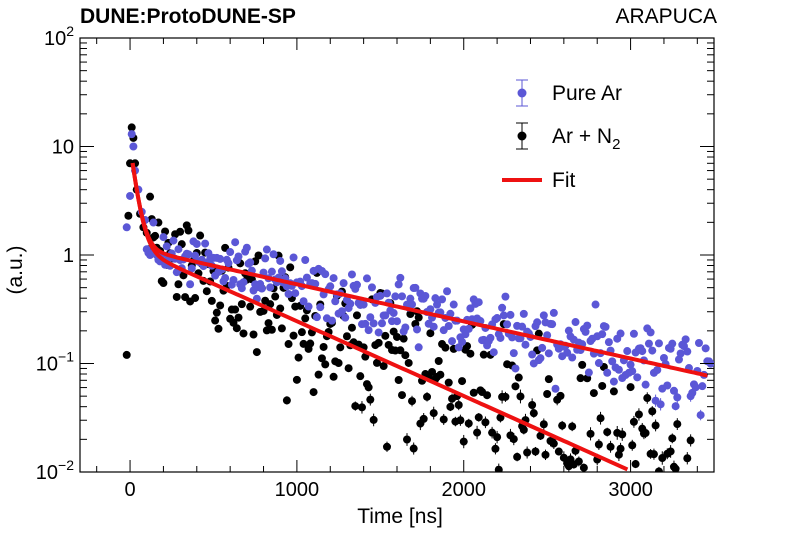 The height and width of the screenshot is (540, 793). What do you see at coordinates (522, 136) in the screenshot?
I see `legend-marker-n2` at bounding box center [522, 136].